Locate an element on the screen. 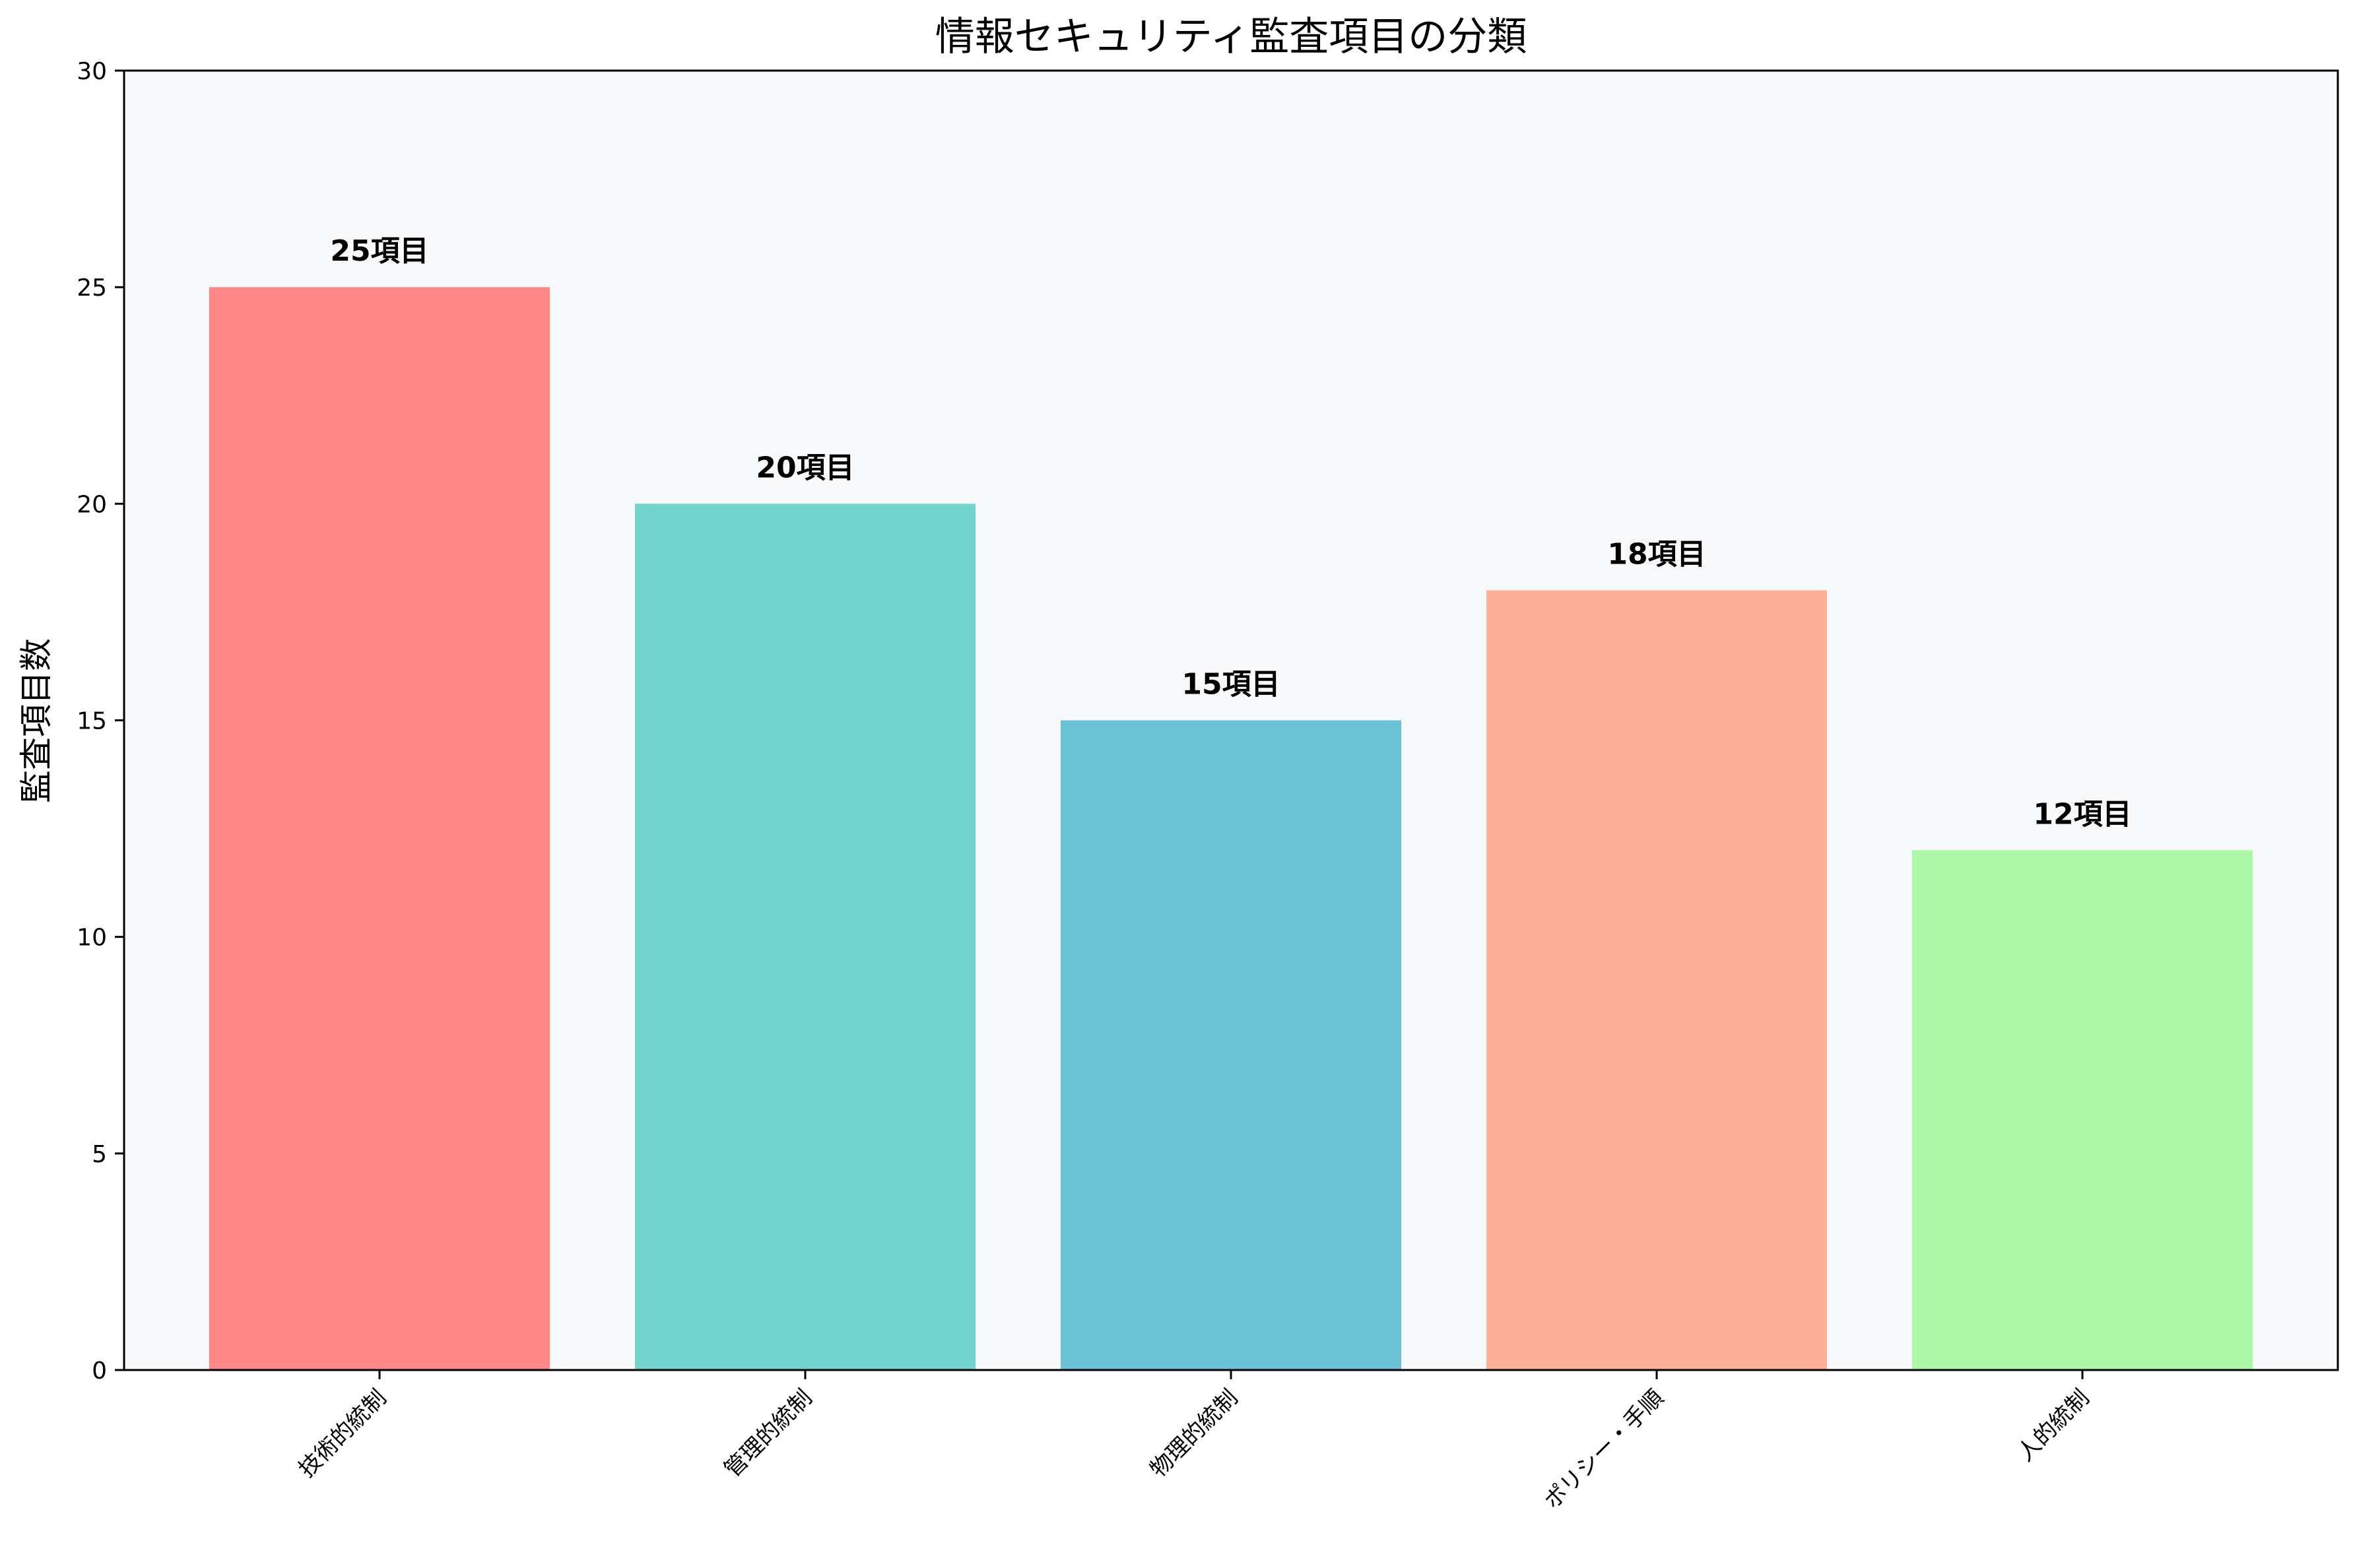 This screenshot has width=2355, height=1568. chart-title: 情報セキュリティ監査項目の分類 is located at coordinates (1231, 37).